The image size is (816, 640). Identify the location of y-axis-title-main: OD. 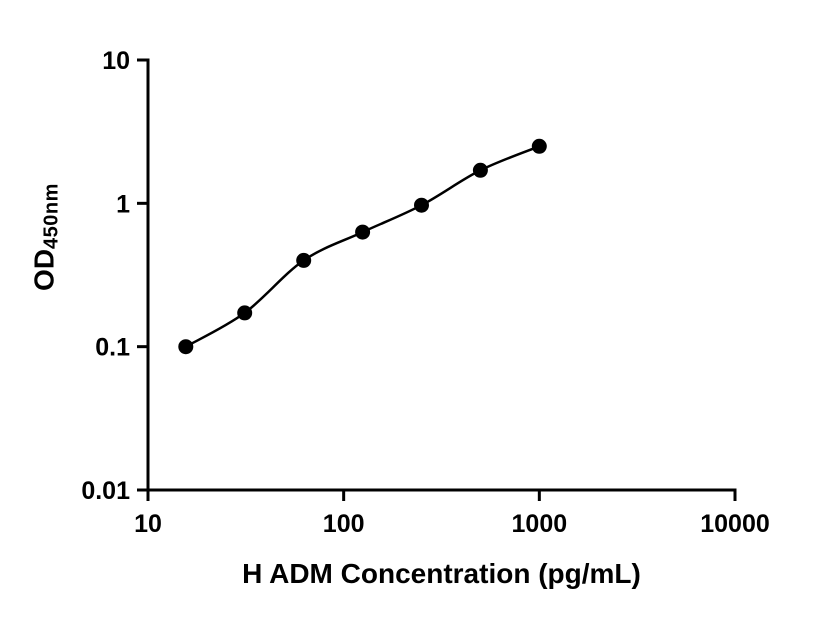
(44, 269).